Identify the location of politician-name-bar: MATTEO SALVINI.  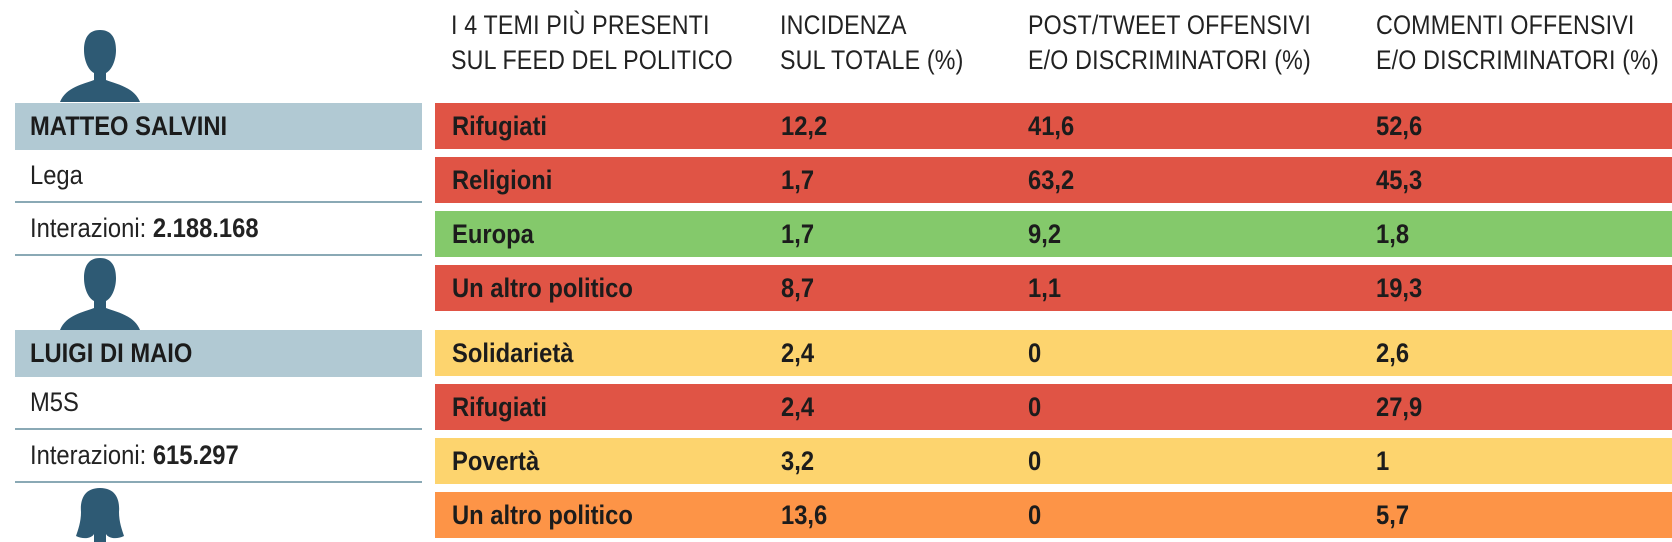
(218, 126).